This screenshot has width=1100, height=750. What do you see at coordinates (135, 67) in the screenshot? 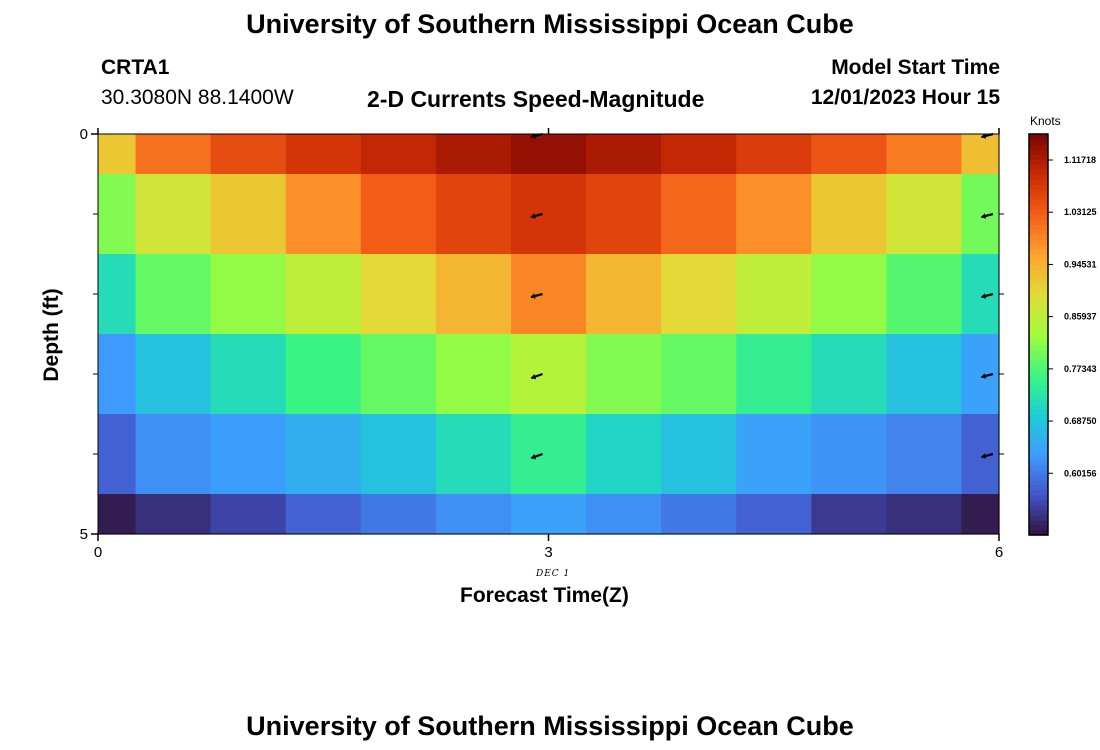
I see `station-id: CRTA1` at bounding box center [135, 67].